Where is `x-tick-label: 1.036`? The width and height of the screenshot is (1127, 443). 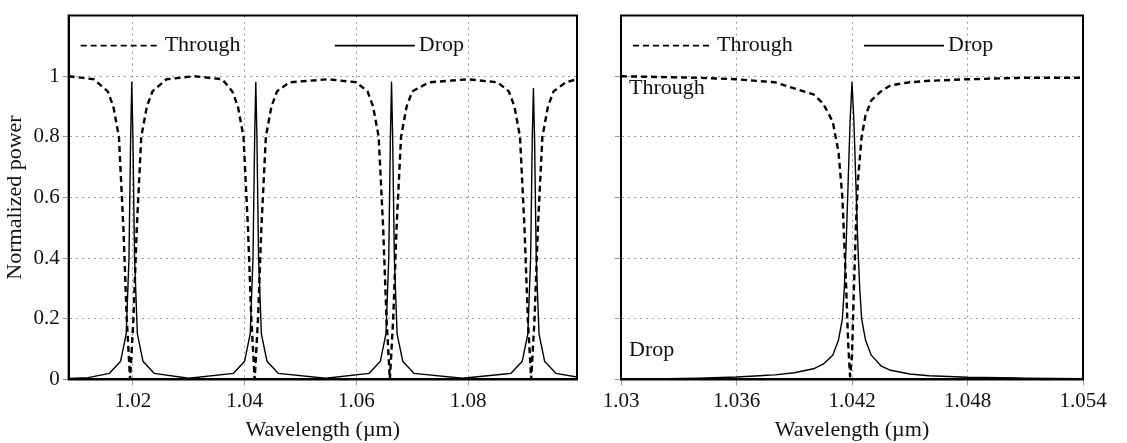
x-tick-label: 1.036 is located at coordinates (736, 399).